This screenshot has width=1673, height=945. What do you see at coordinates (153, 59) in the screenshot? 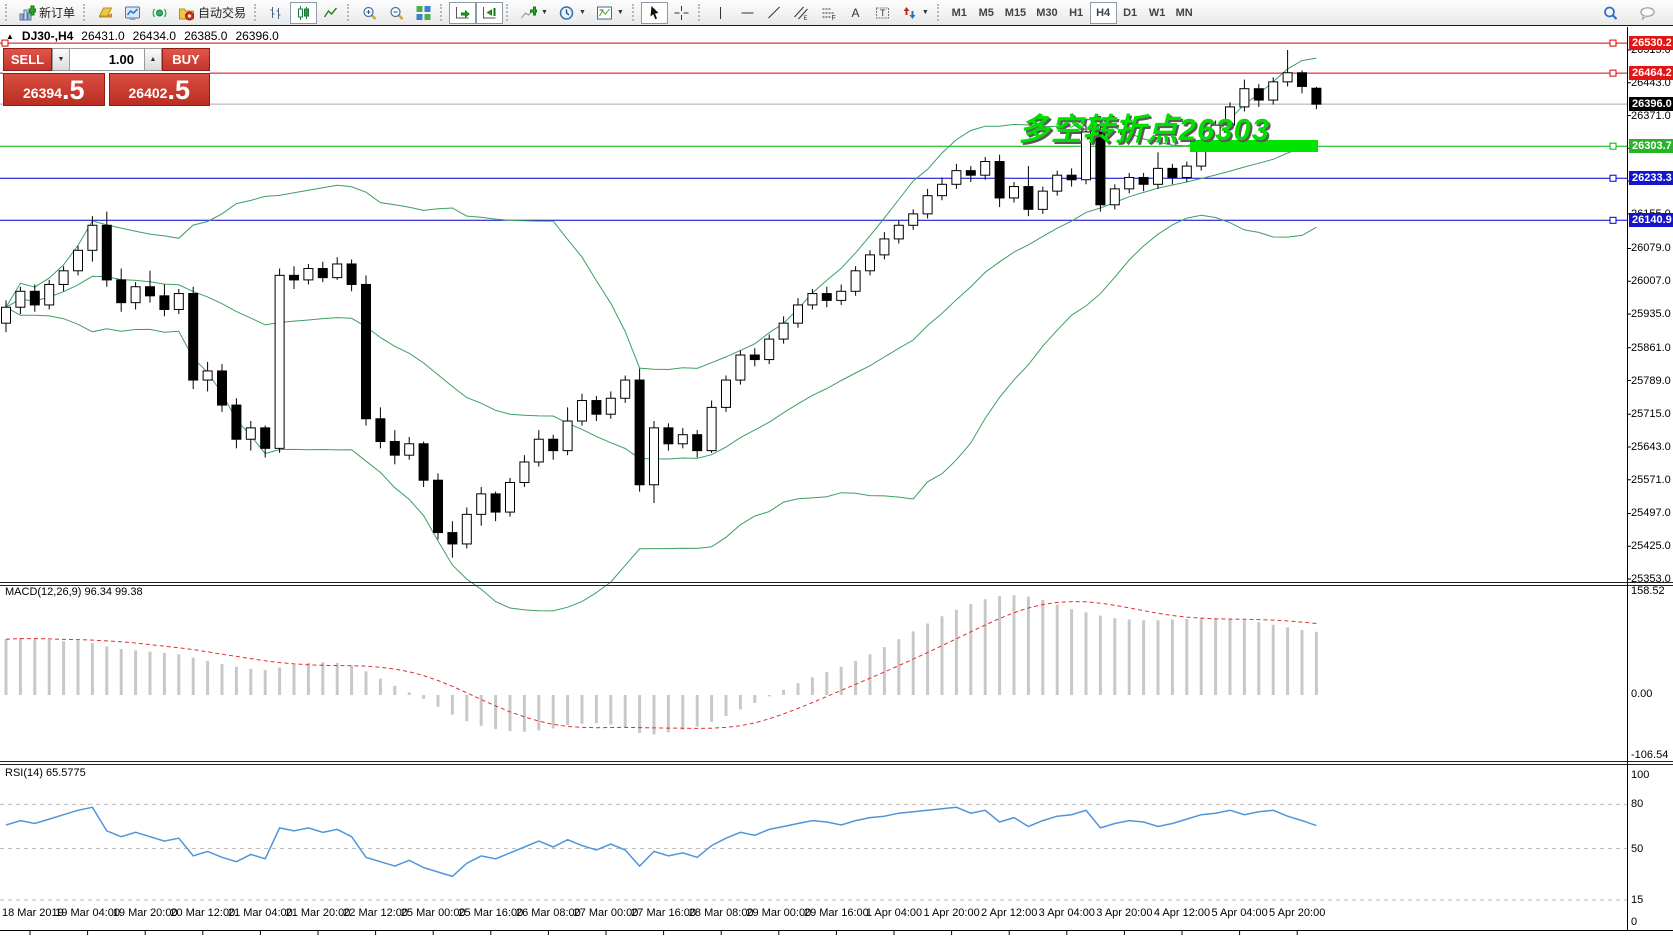
I see `volume-up-button: ▲` at bounding box center [153, 59].